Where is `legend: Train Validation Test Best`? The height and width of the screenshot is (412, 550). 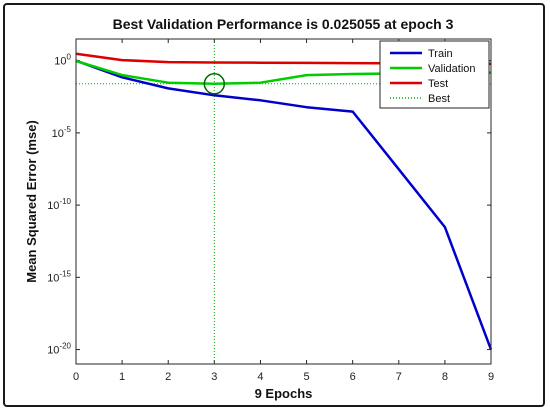 legend: Train Validation Test Best is located at coordinates (434, 74).